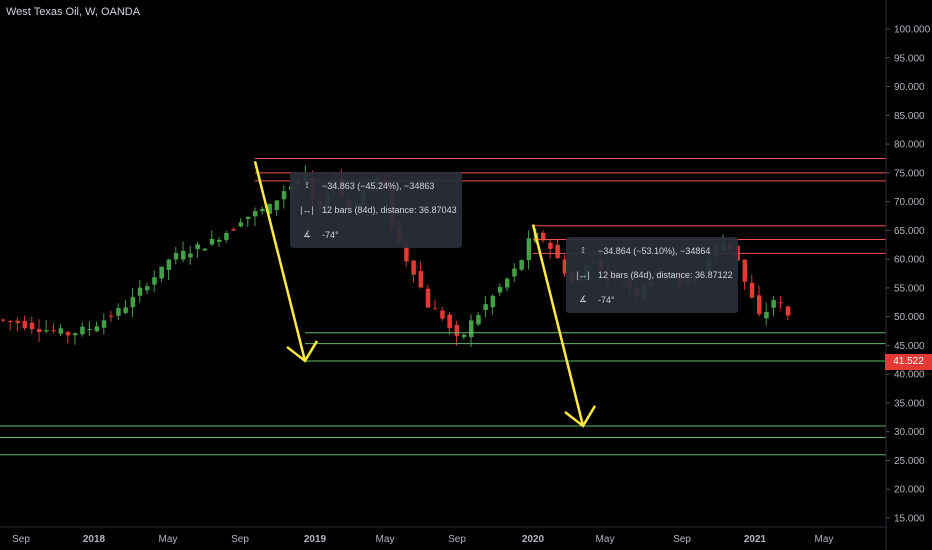 Image resolution: width=932 pixels, height=550 pixels. Describe the element at coordinates (909, 87) in the screenshot. I see `y-tick-label: 90.000` at that location.